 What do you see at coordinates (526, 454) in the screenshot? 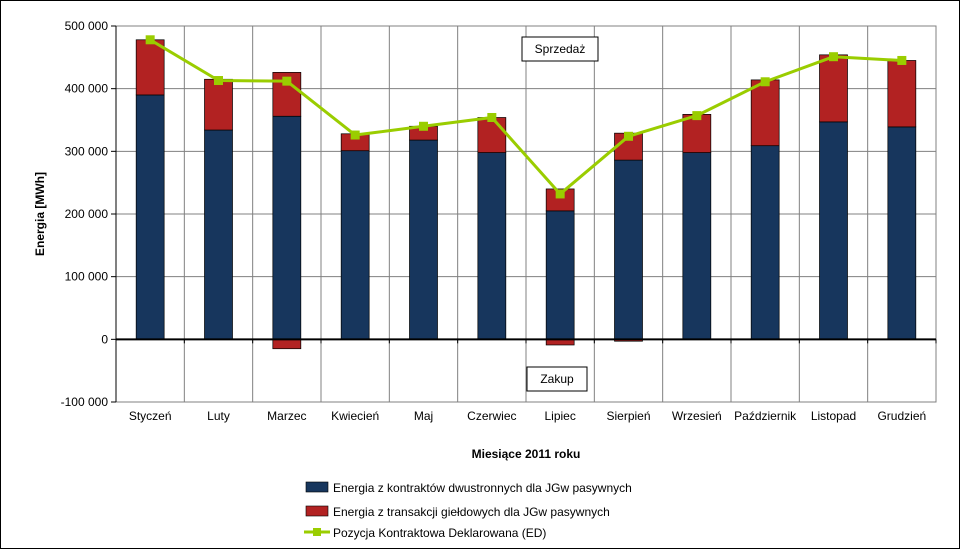
I see `x-axis-title: Miesiące 2011 roku` at bounding box center [526, 454].